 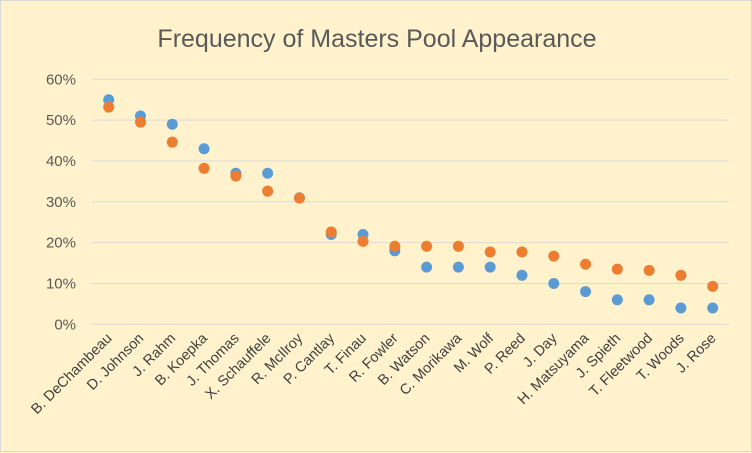 What do you see at coordinates (61, 283) in the screenshot?
I see `y-tick-label: 10%` at bounding box center [61, 283].